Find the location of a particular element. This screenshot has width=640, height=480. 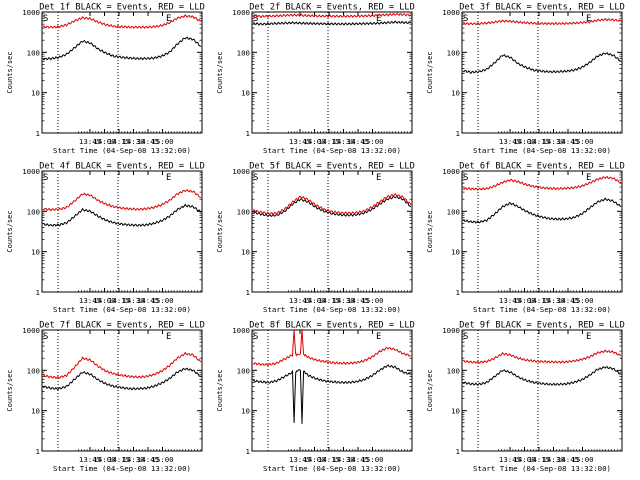

panel-title: Det 2f BLACK = Events, RED = LLD is located at coordinates (332, 8).